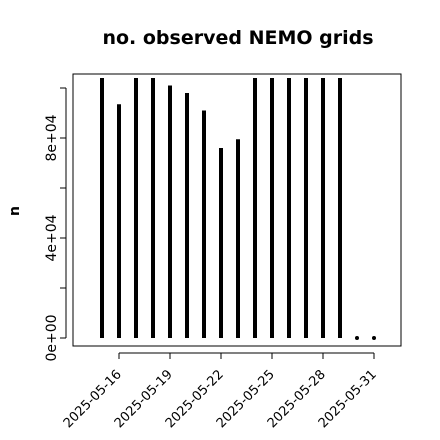  I want to click on y-axis: 0e+00 4e+04 8e+04, so click(55, 224).